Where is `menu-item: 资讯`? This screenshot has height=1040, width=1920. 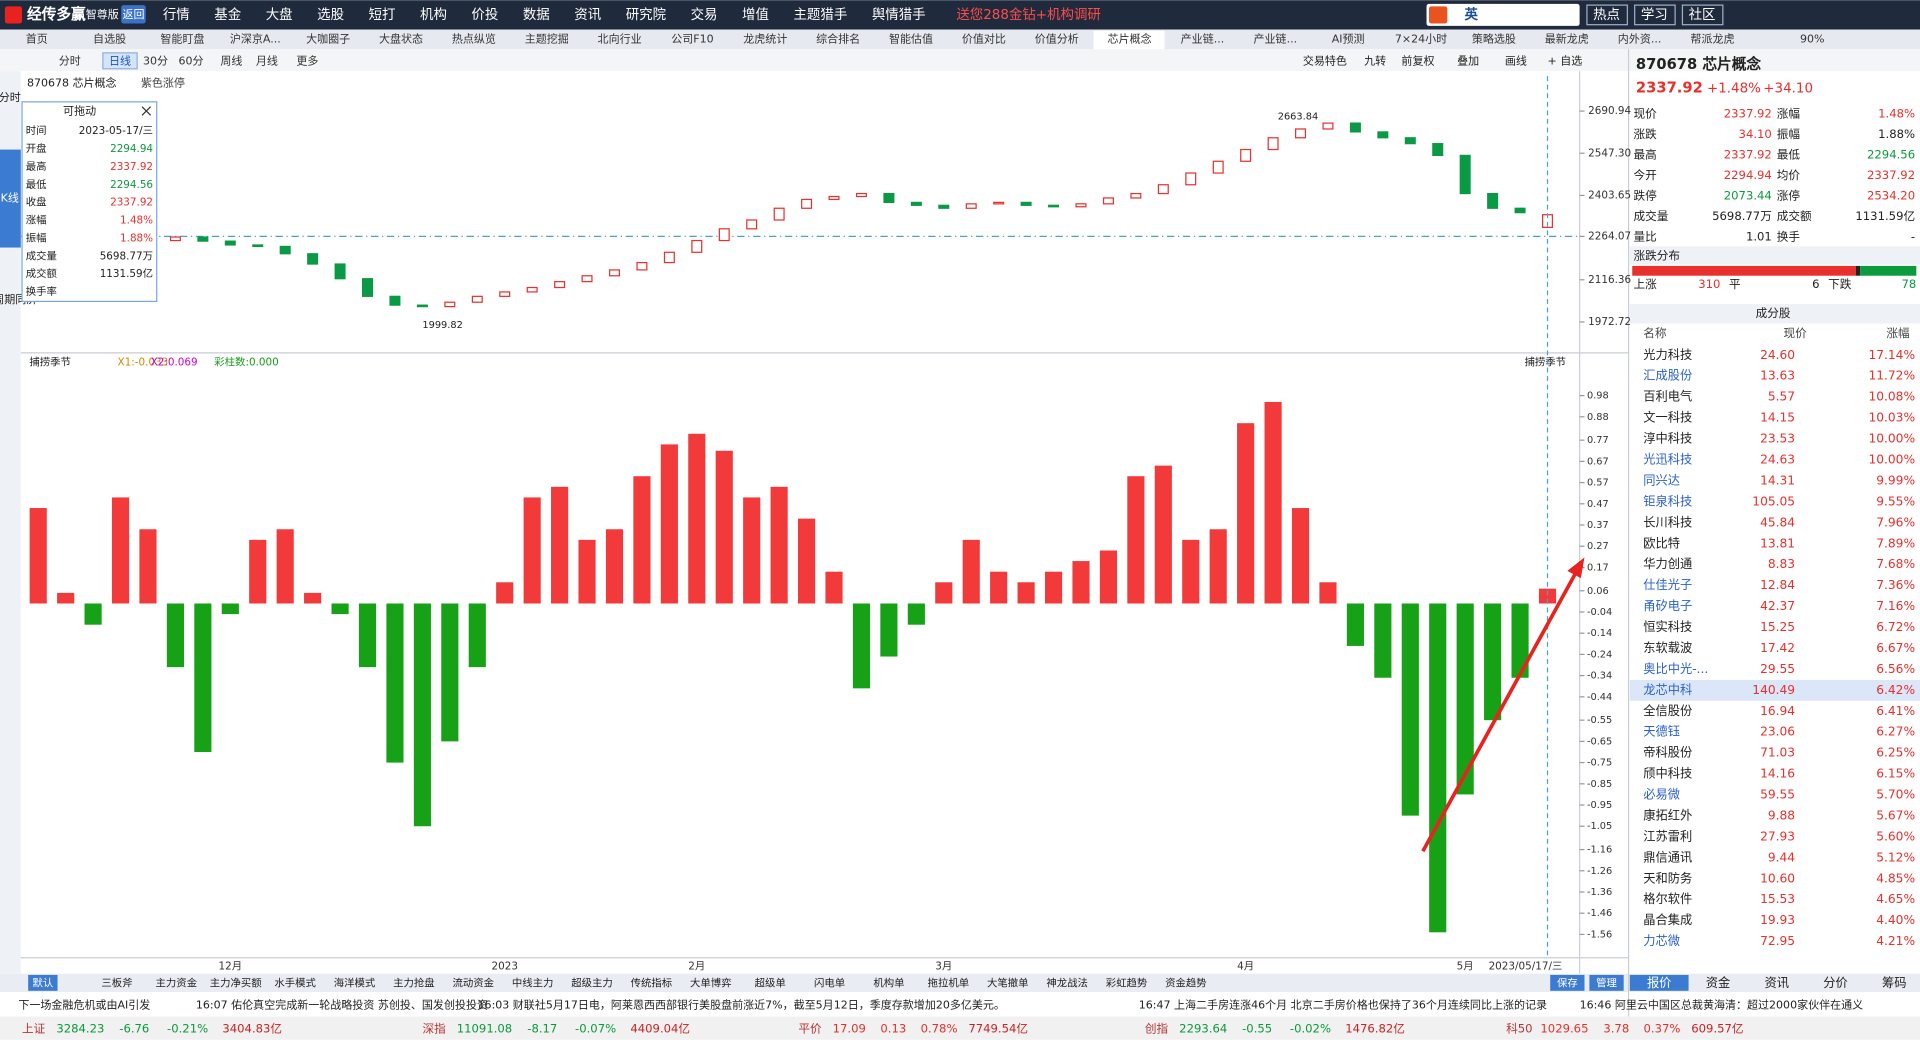
menu-item: 资讯 is located at coordinates (587, 15).